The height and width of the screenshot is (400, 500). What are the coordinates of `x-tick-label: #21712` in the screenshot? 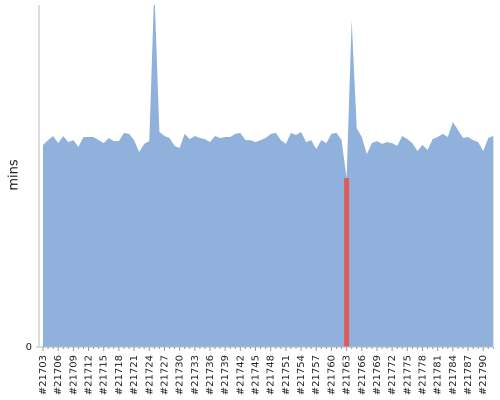 It's located at (89, 375).